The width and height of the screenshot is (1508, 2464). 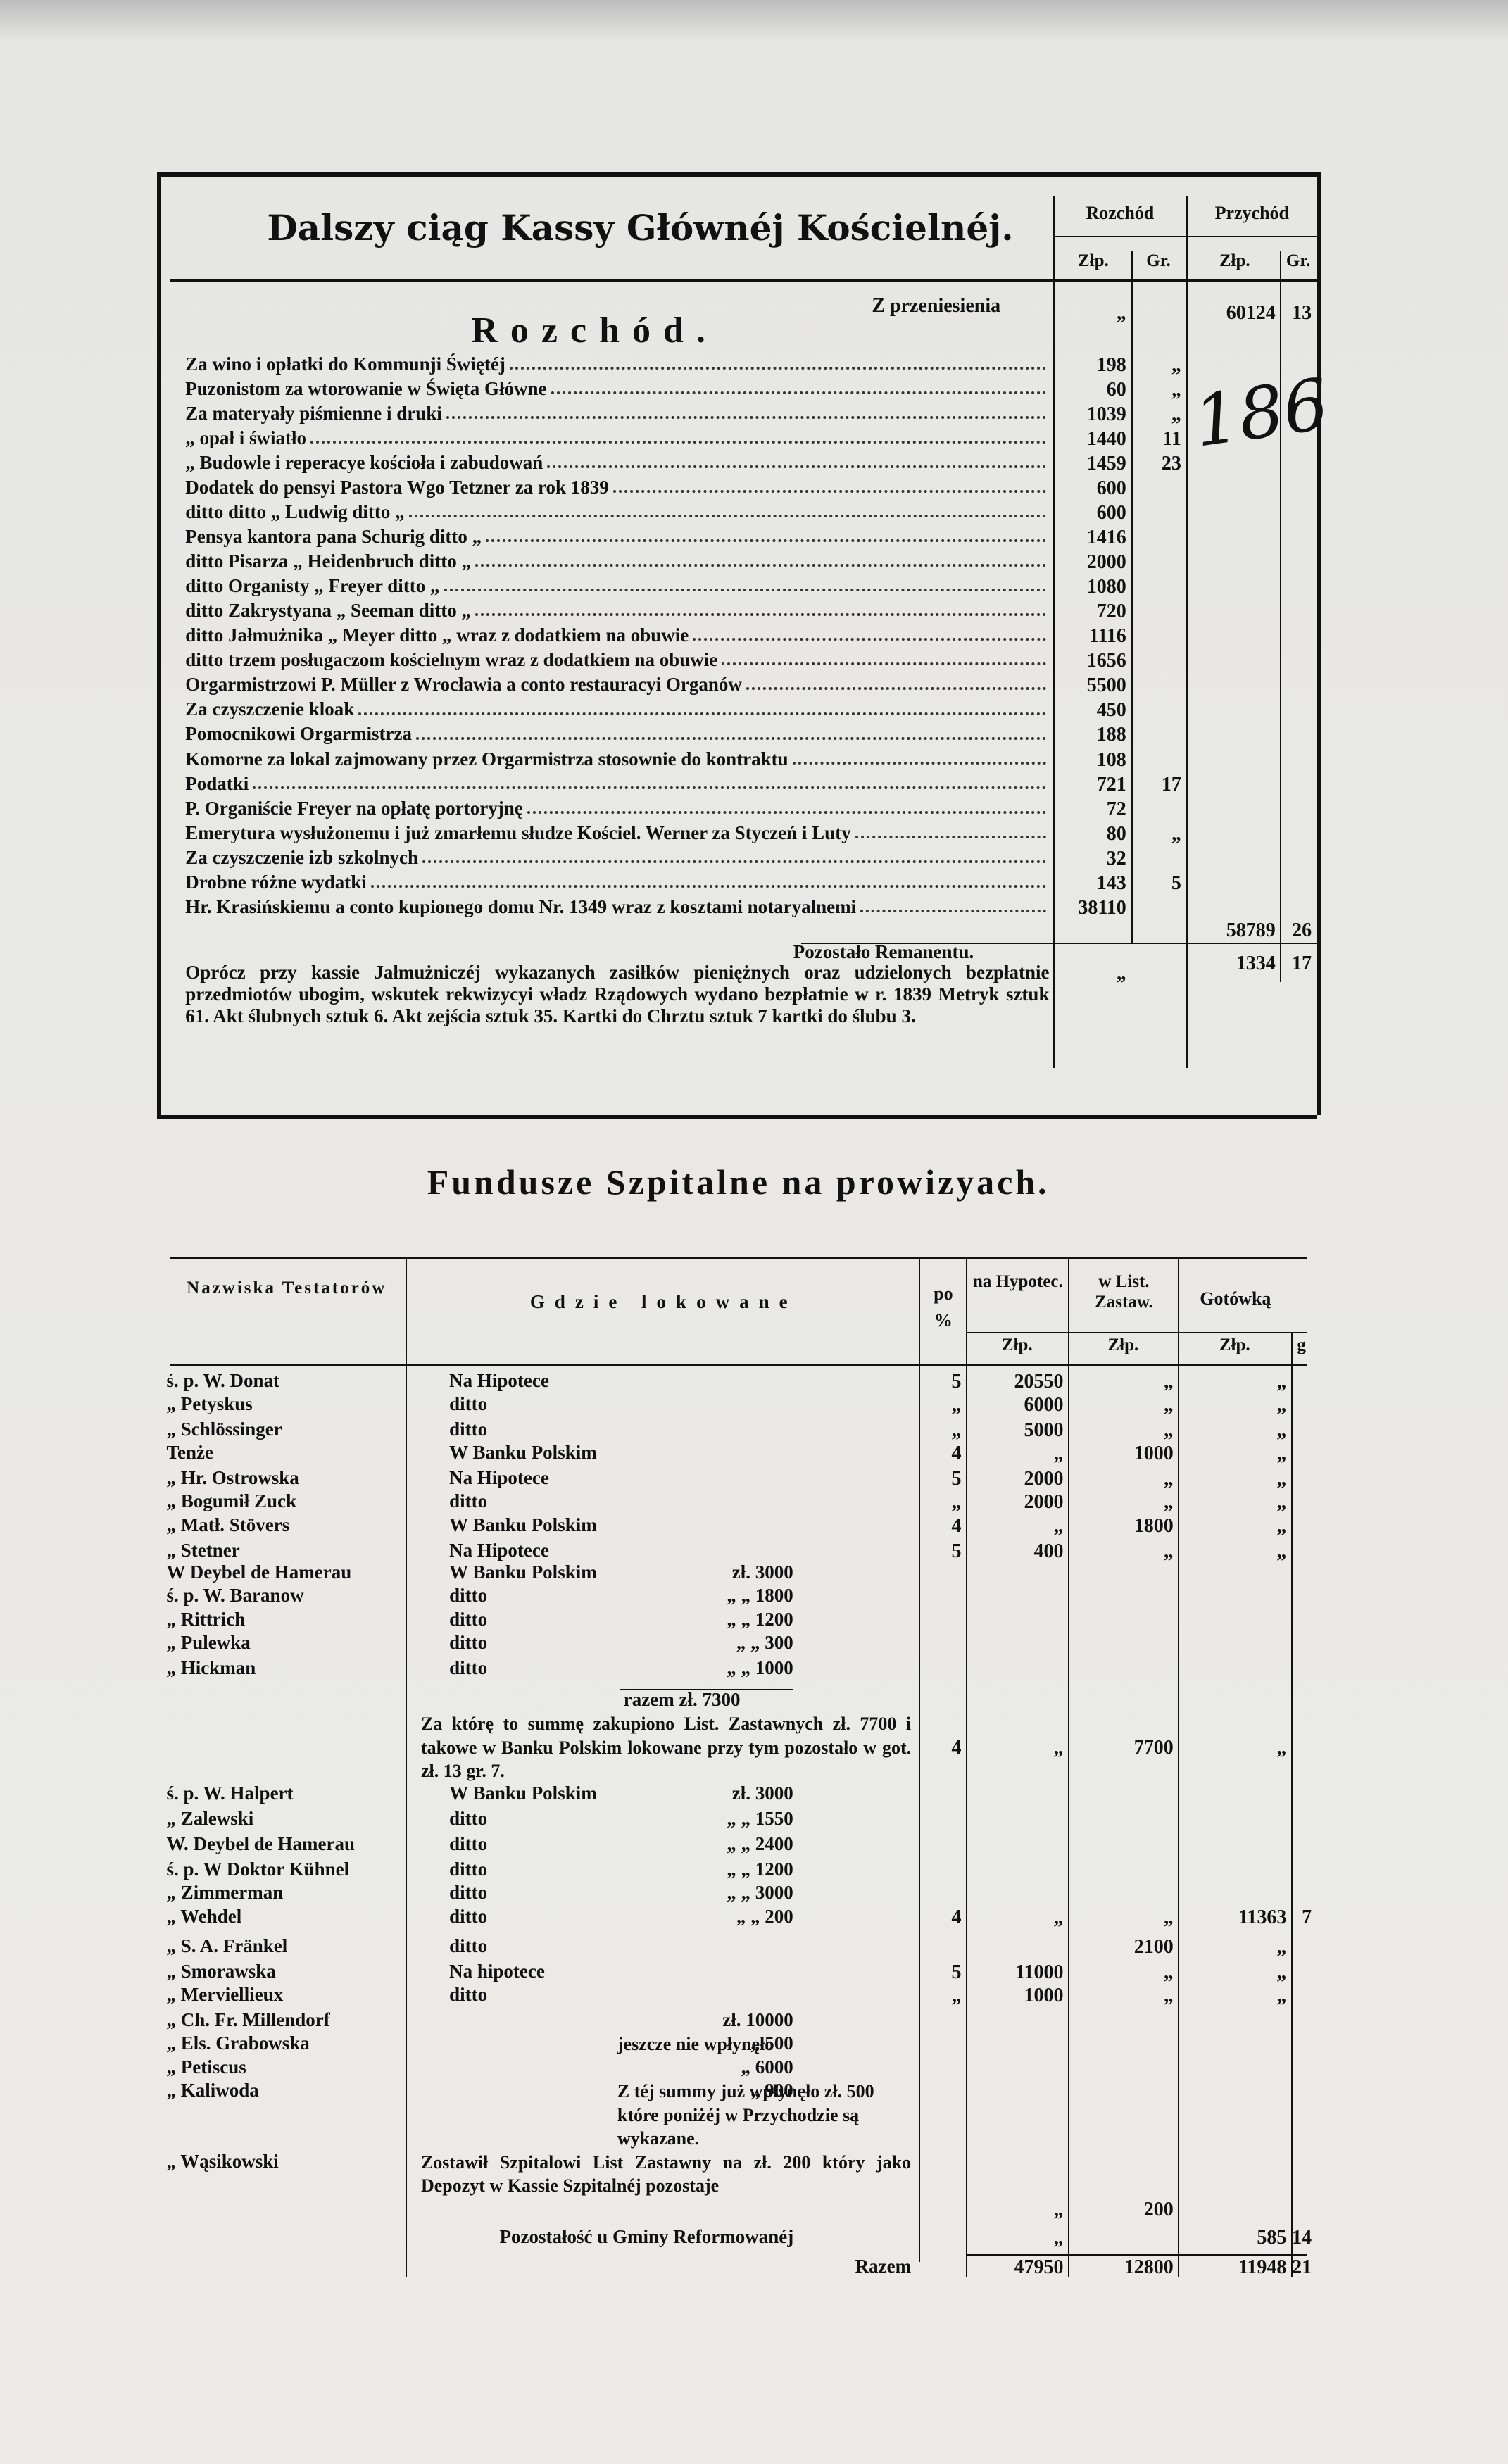 What do you see at coordinates (238, 2043) in the screenshot?
I see `testator-name: „ Els. Grabowska` at bounding box center [238, 2043].